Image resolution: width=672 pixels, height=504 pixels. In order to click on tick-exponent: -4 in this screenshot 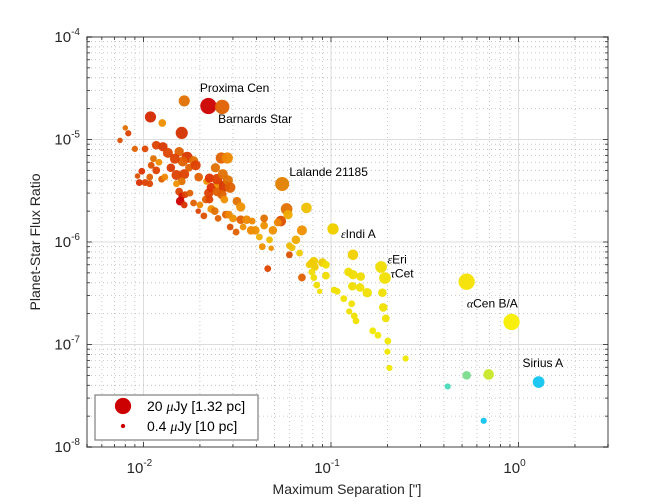, I will do `click(75, 32)`.